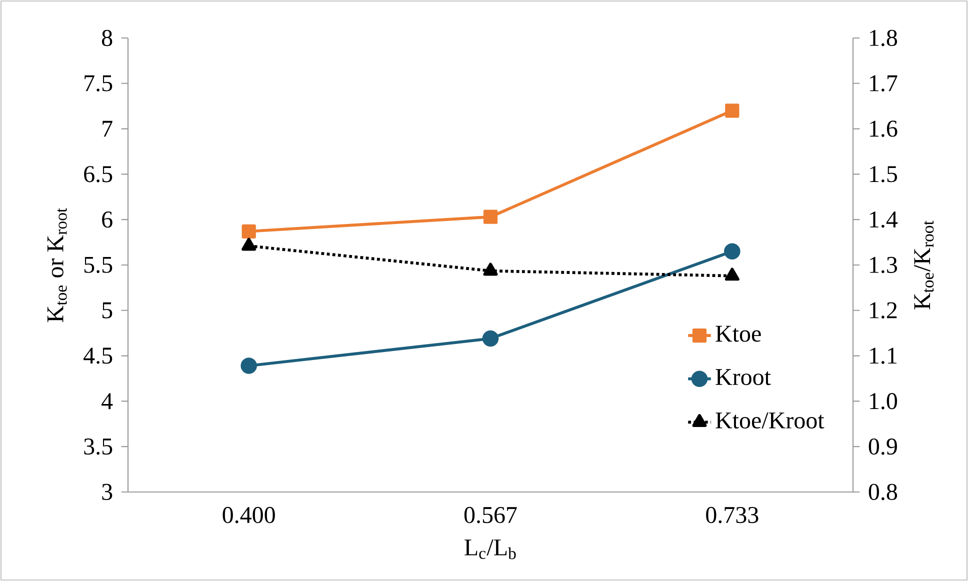  Describe the element at coordinates (107, 38) in the screenshot. I see `y-tick-label: 8` at that location.